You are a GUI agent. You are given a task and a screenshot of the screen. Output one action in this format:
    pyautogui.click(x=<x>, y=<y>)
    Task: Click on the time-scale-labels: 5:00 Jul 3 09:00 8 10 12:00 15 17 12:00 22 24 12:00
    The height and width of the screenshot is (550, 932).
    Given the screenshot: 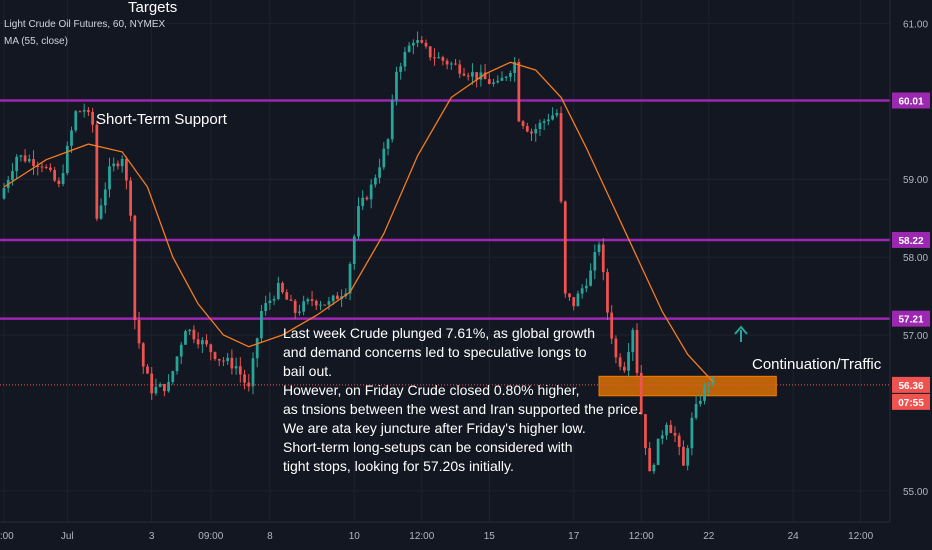 What is the action you would take?
    pyautogui.click(x=437, y=536)
    